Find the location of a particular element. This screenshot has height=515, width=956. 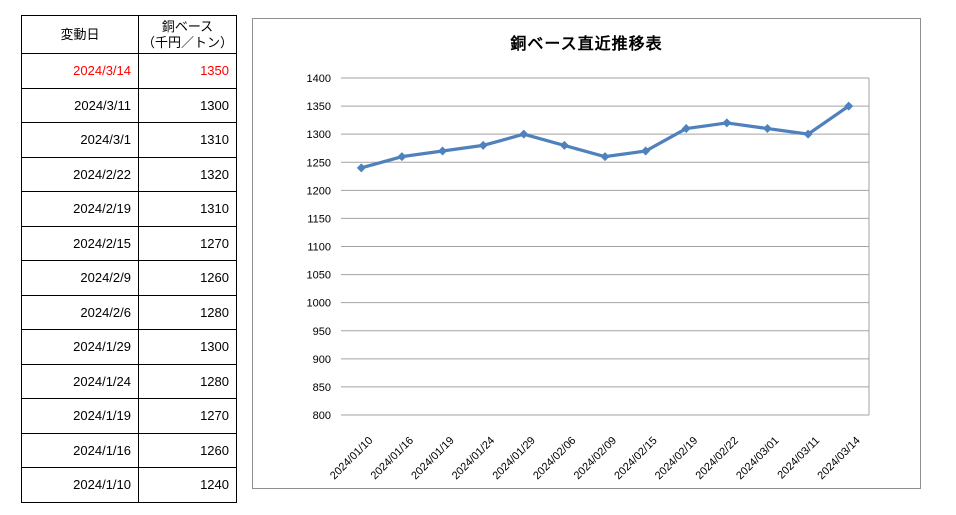

y-axis-tick-label: 1350 is located at coordinates (319, 107).